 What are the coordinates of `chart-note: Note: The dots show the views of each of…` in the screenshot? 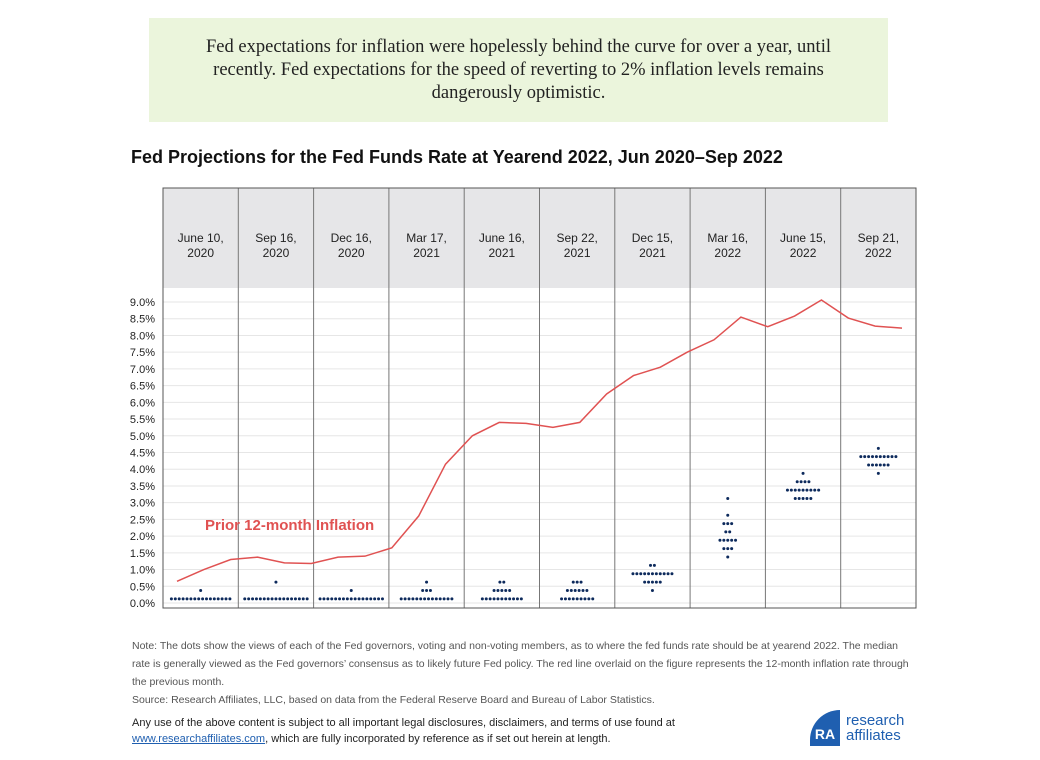 It's located at (520, 664).